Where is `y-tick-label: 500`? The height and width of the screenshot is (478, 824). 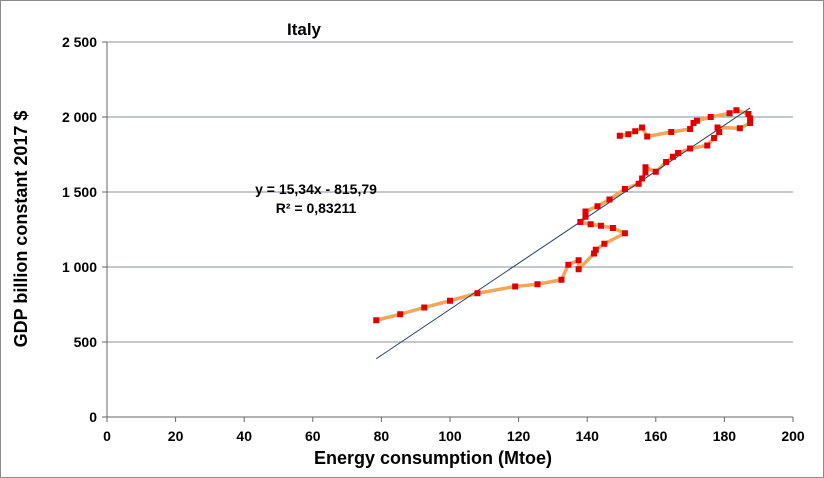 y-tick-label: 500 is located at coordinates (86, 342).